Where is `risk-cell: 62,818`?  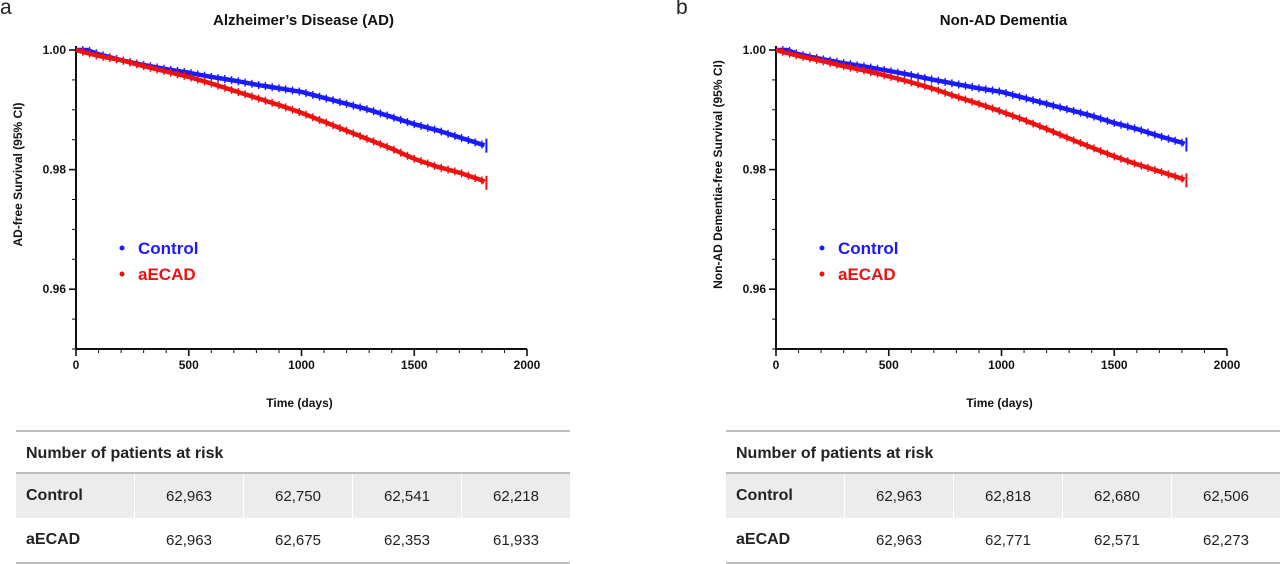 risk-cell: 62,818 is located at coordinates (1007, 496).